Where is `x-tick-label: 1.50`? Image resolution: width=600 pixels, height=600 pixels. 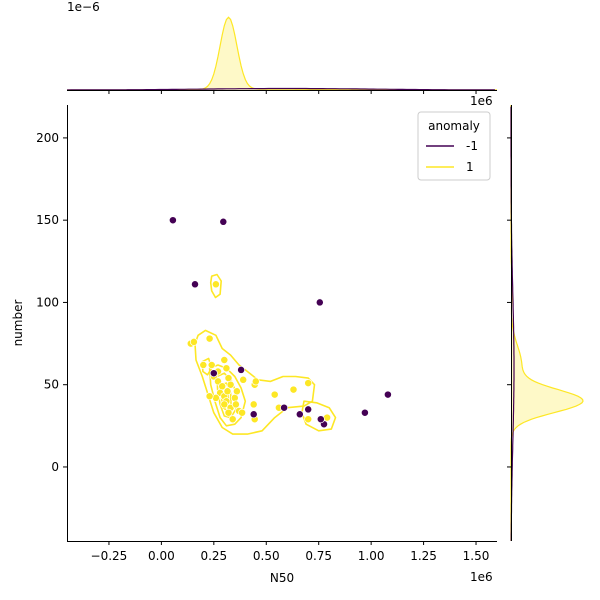 x-tick-label: 1.50 is located at coordinates (476, 556).